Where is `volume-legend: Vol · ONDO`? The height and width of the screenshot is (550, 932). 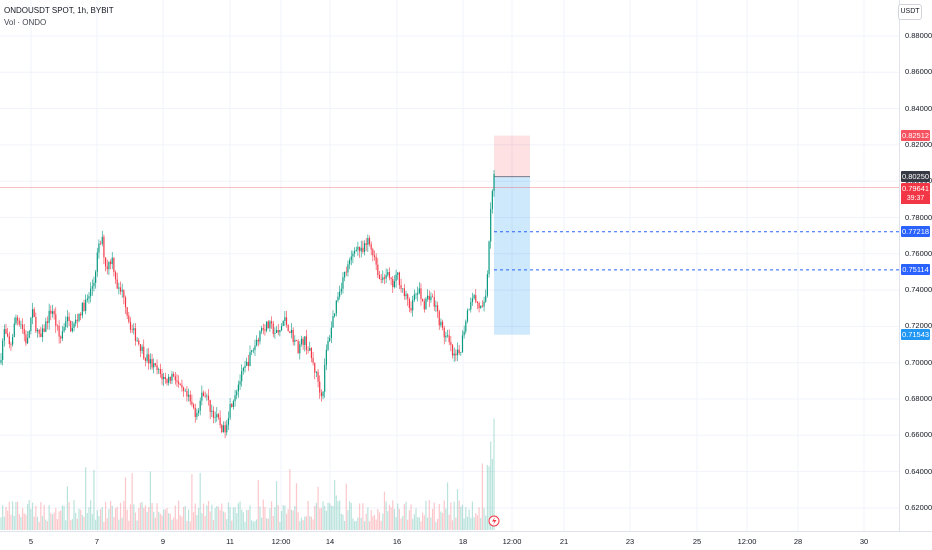 volume-legend: Vol · ONDO is located at coordinates (25, 22).